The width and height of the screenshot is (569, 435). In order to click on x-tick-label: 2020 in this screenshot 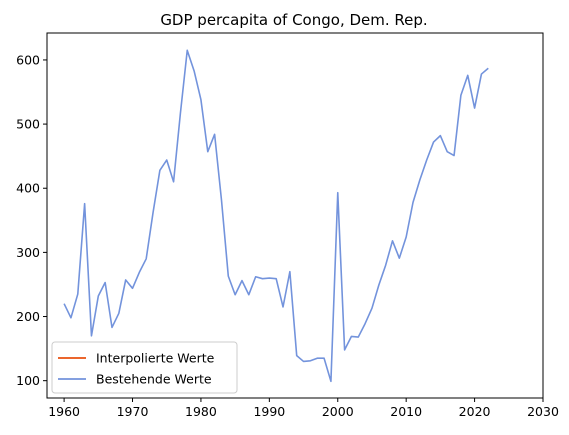, I will do `click(475, 411)`.